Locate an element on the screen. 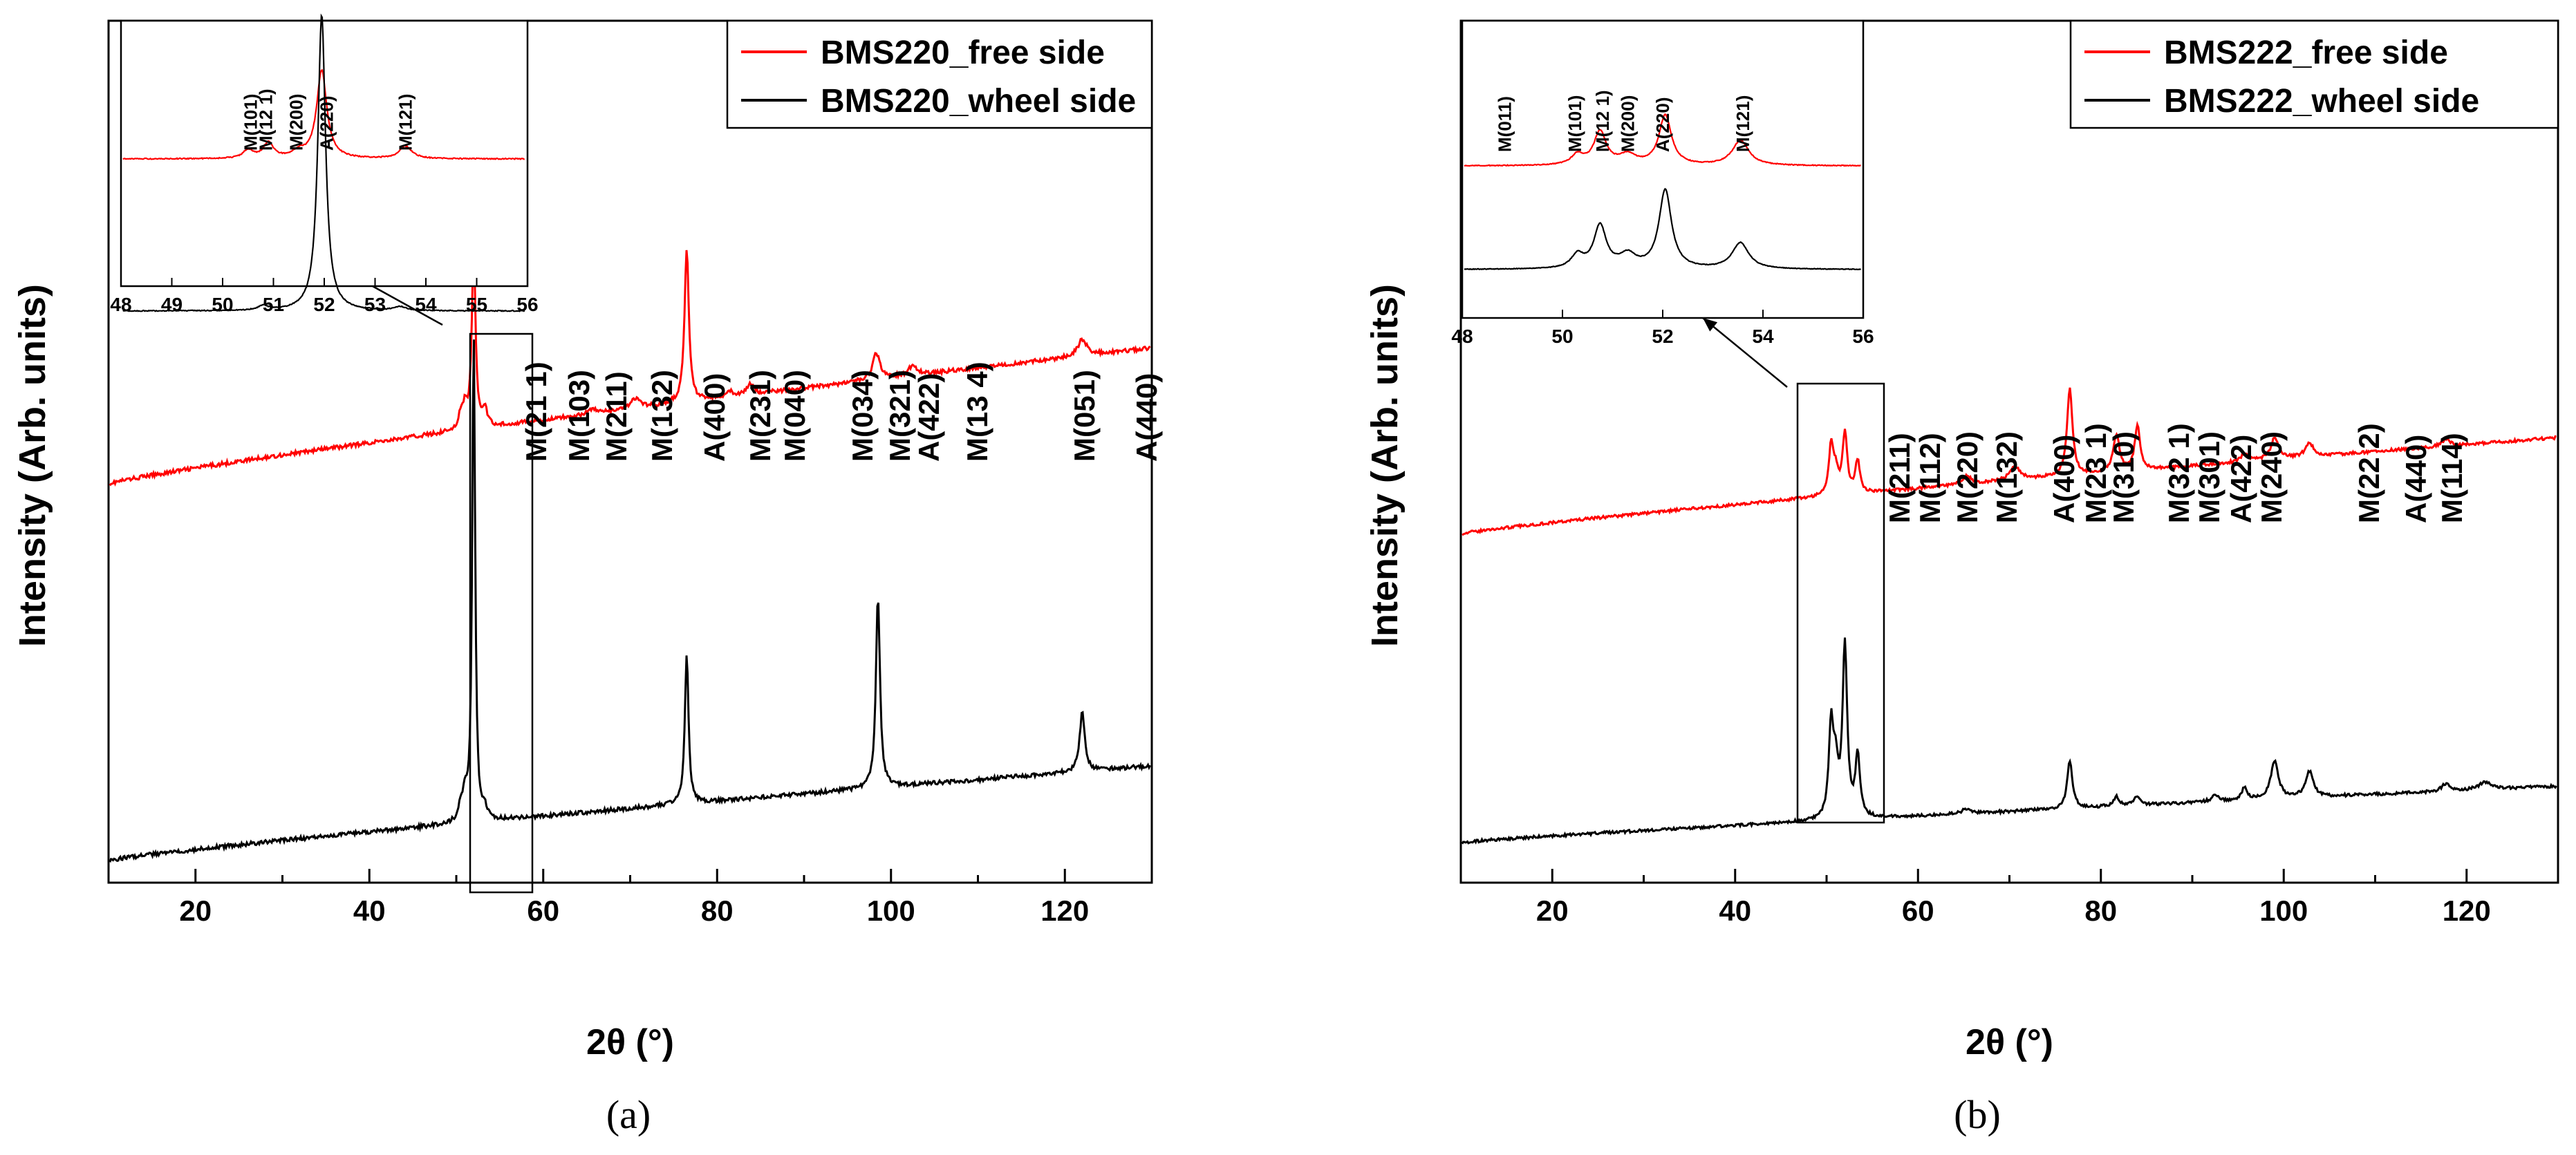  inset-tick-label: 51 is located at coordinates (273, 304).